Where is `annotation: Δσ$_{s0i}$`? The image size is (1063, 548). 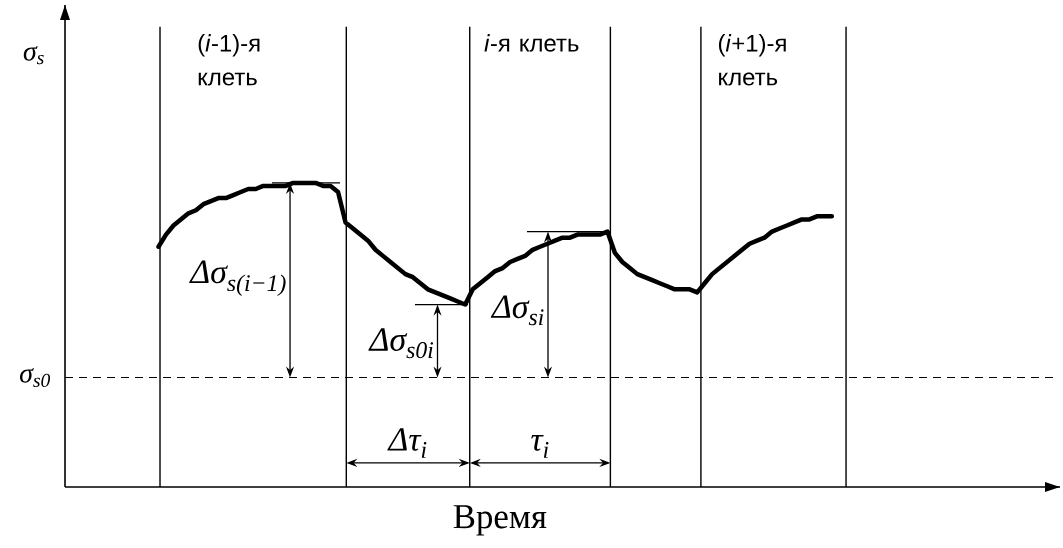 annotation: Δσ$_{s0i}$ is located at coordinates (401, 343).